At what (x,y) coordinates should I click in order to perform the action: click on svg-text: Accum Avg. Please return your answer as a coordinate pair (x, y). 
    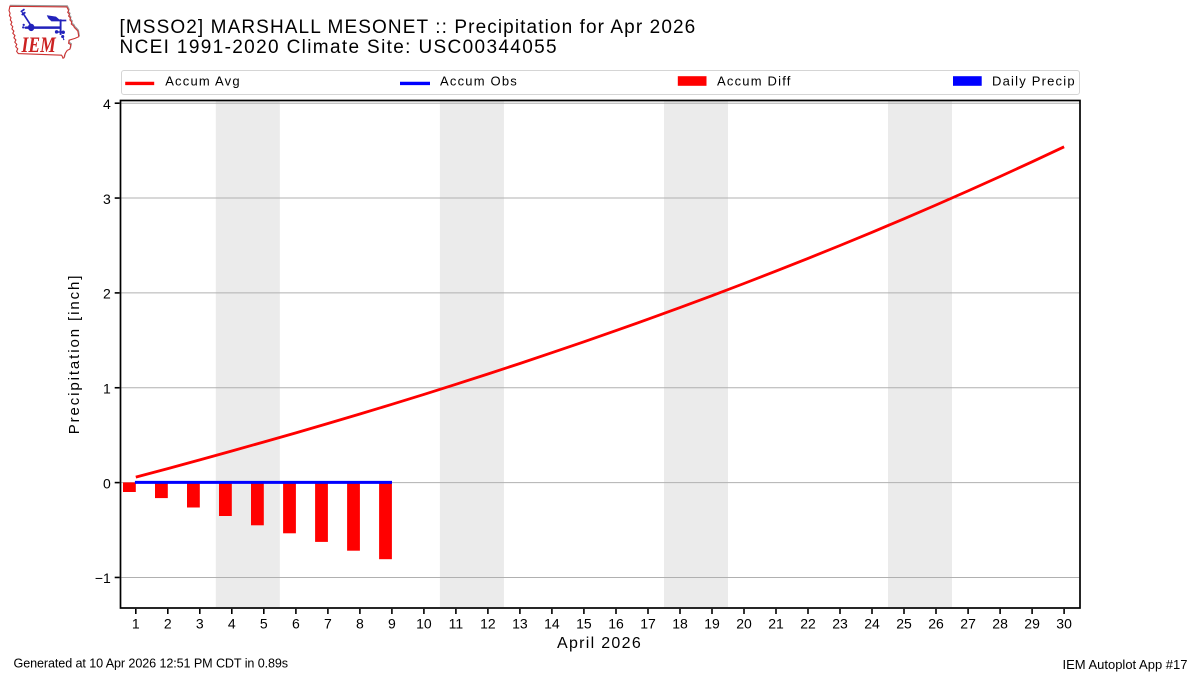
    Looking at the image, I should click on (203, 80).